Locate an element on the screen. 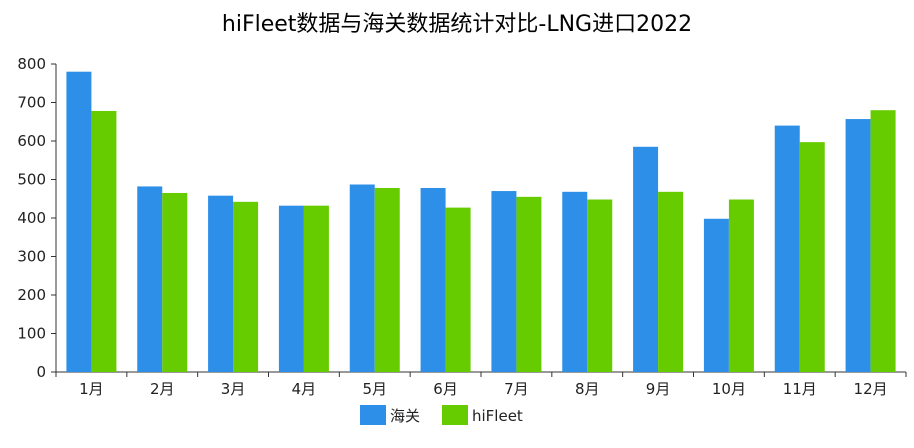  legend: 海关 hiFleet is located at coordinates (441, 415).